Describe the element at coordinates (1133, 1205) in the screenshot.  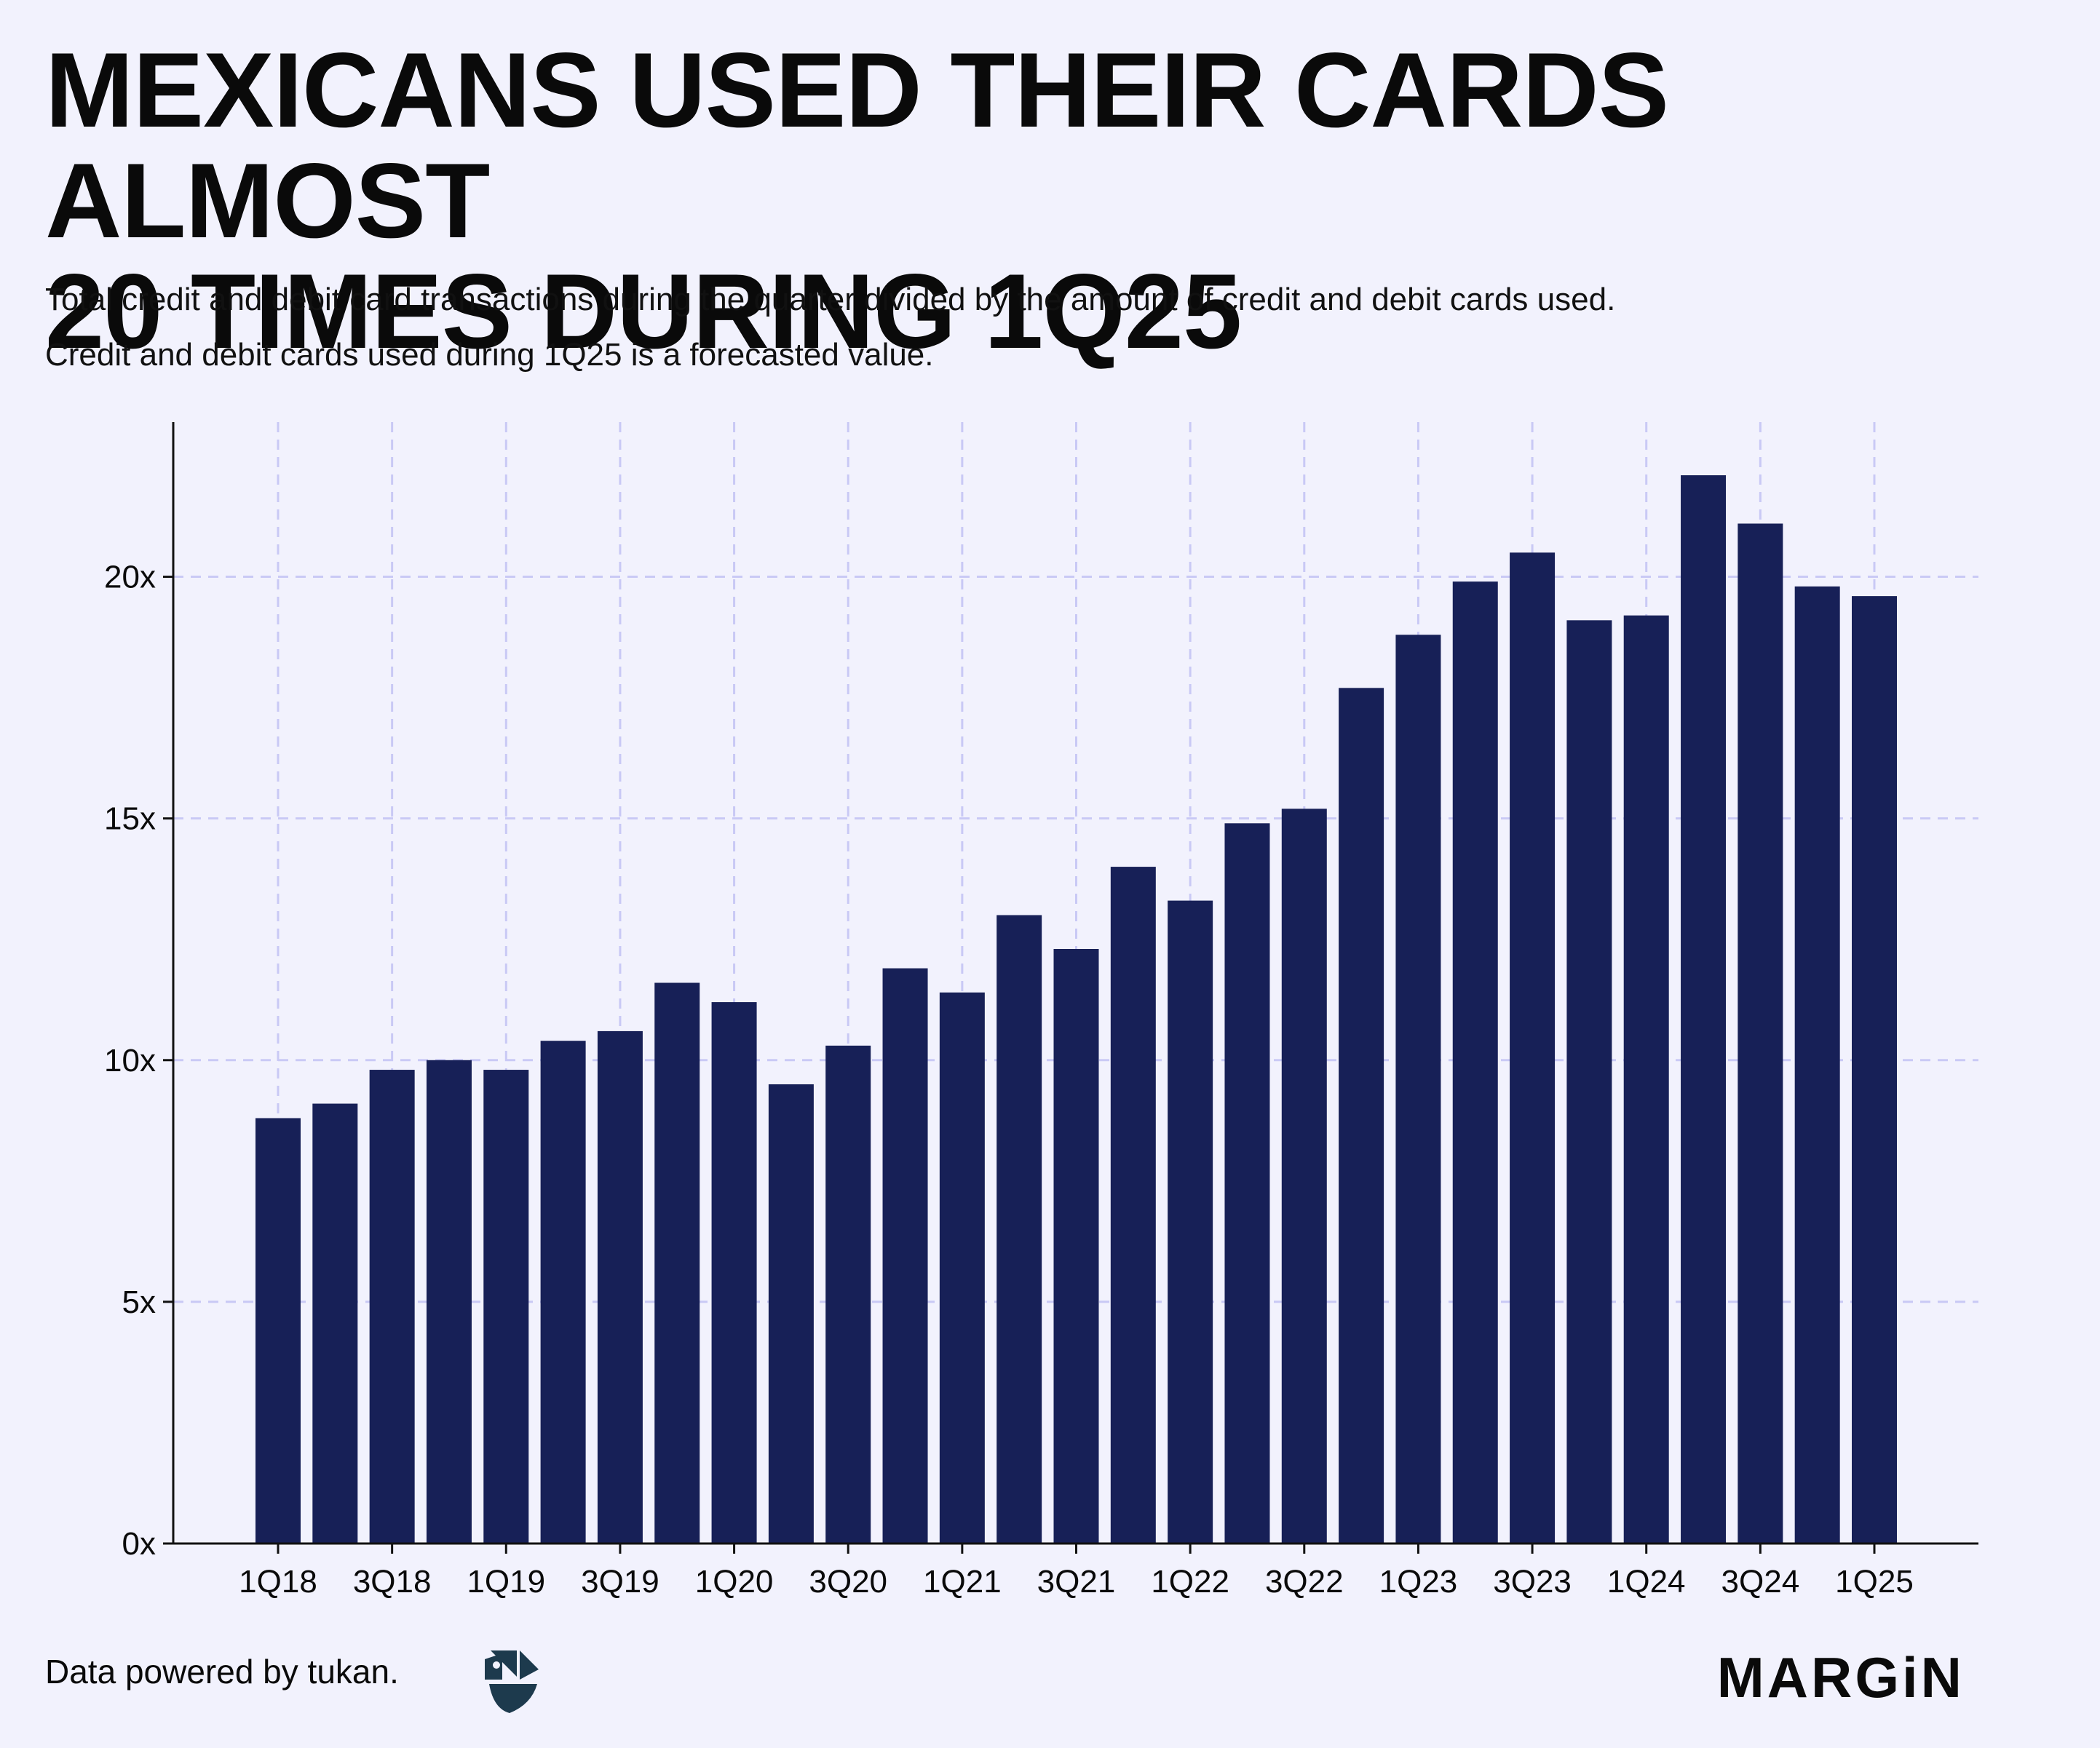
I see `bar-4q21` at that location.